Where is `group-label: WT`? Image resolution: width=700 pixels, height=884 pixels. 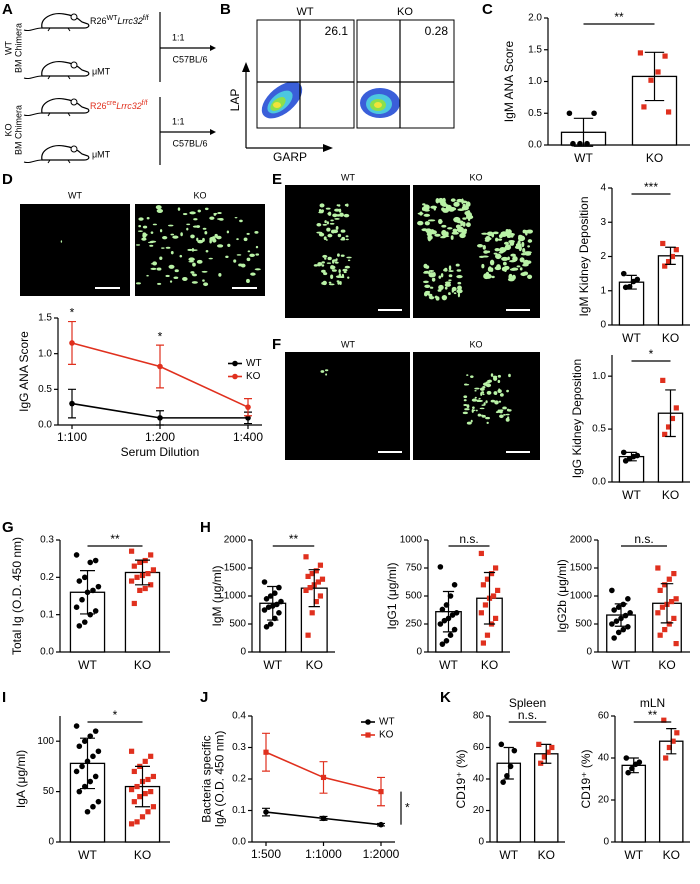
group-label: WT is located at coordinates (8, 48).